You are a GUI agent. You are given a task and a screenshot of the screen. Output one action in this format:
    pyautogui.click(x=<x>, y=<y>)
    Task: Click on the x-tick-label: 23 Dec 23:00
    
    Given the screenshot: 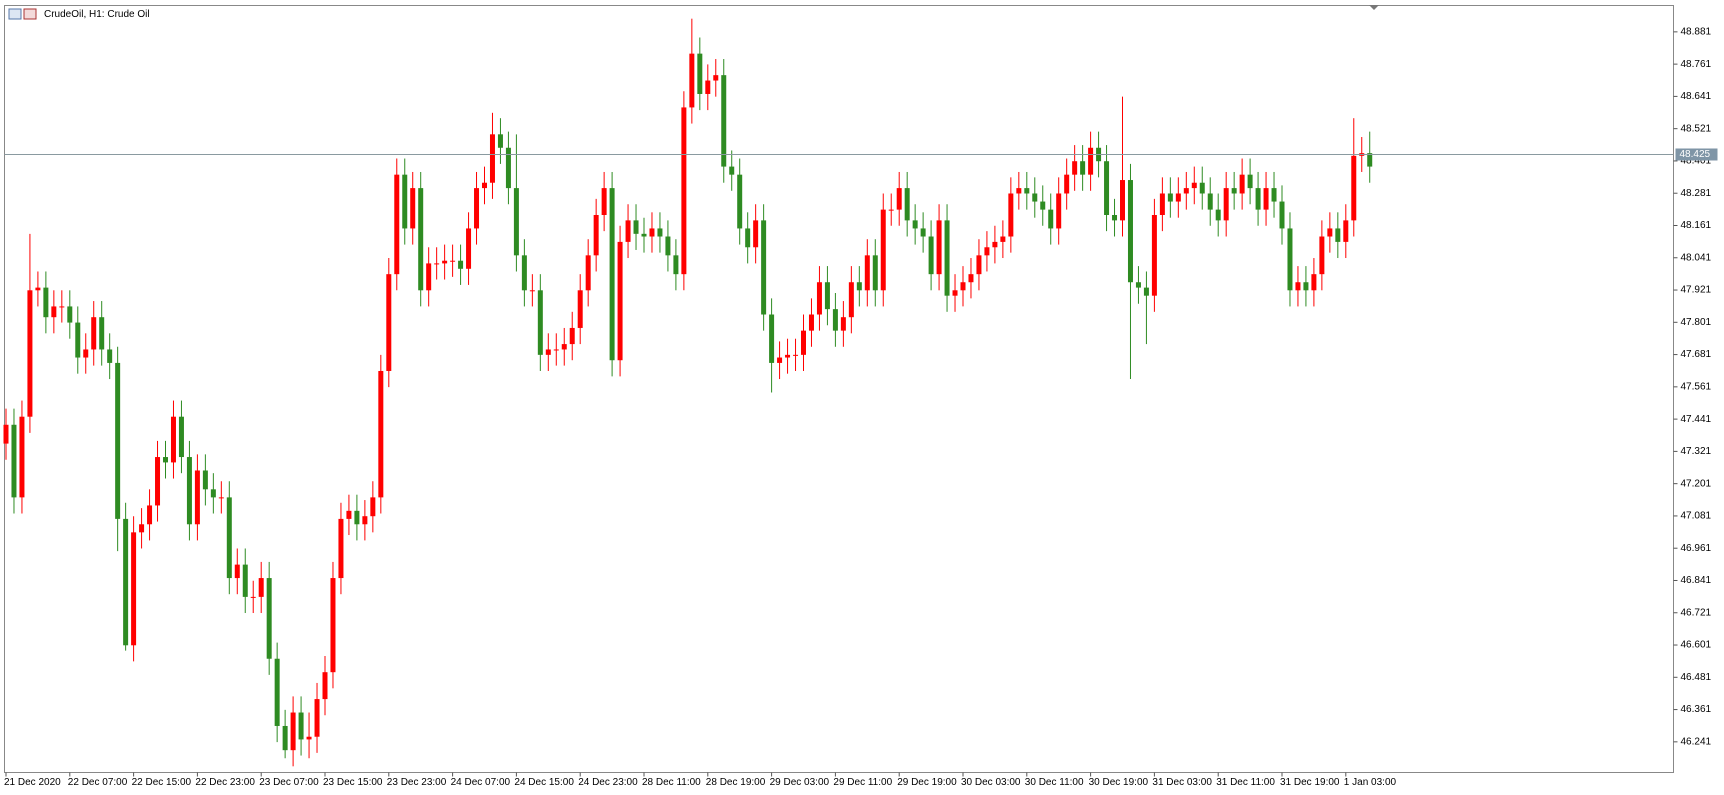 What is the action you would take?
    pyautogui.click(x=417, y=782)
    